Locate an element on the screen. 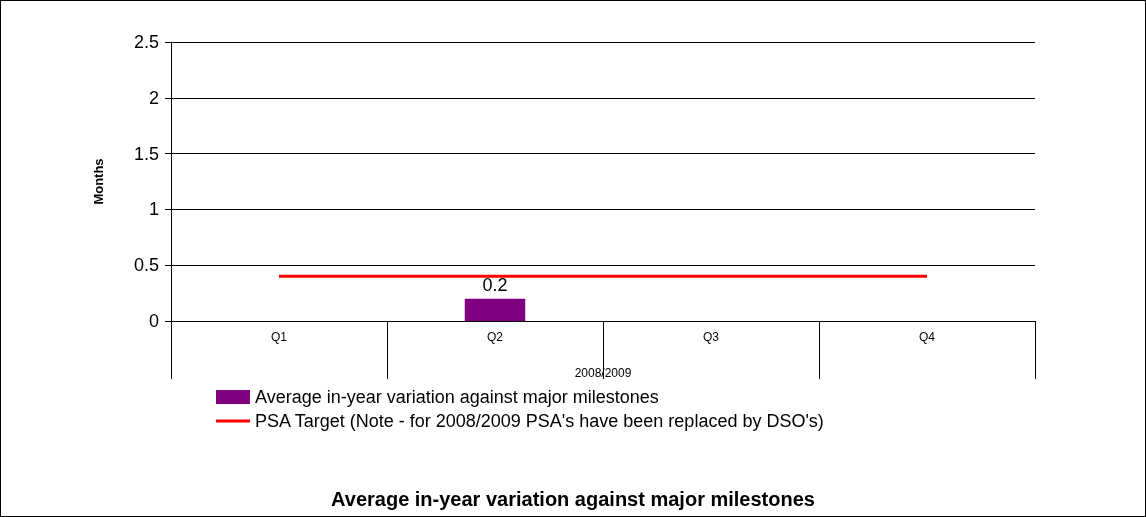  x-tick-label: Q4 is located at coordinates (927, 337).